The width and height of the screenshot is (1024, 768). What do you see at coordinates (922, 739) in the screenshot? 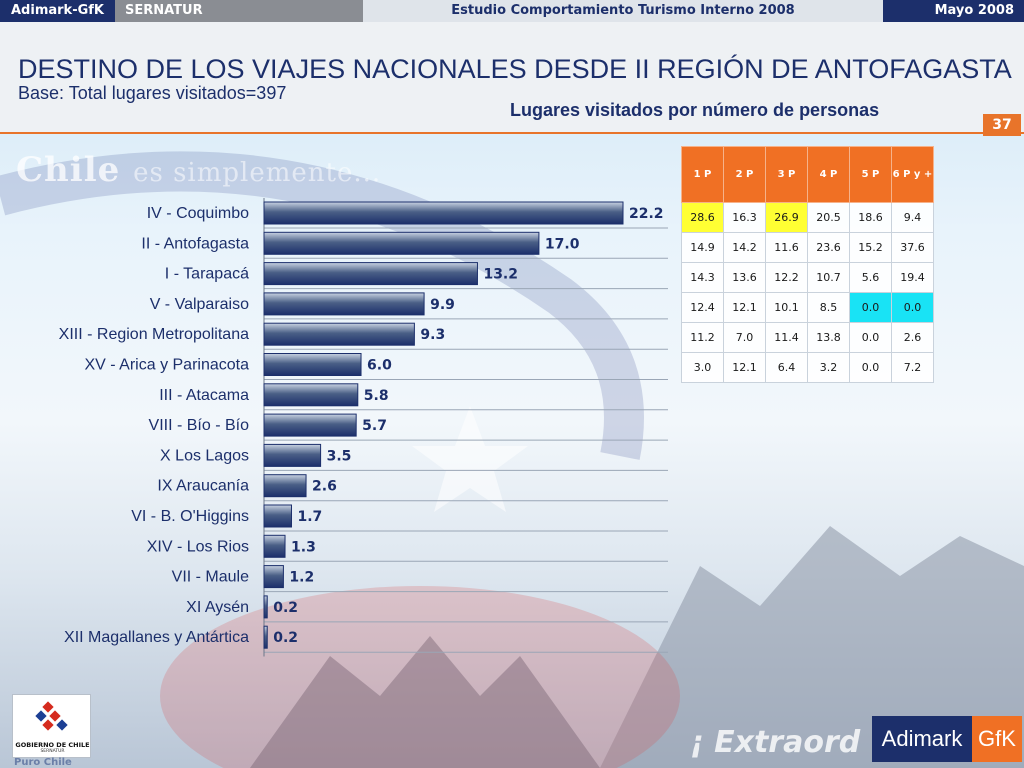
I see `brand-logo-left: Adimark` at bounding box center [922, 739].